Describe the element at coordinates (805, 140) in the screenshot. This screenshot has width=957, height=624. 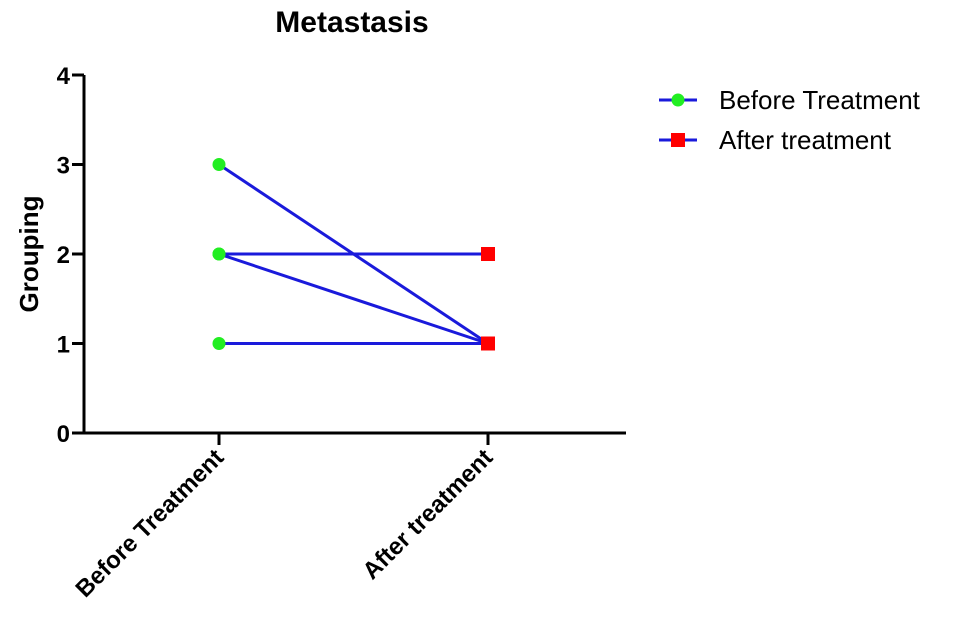
I see `legend-label: After treatment` at that location.